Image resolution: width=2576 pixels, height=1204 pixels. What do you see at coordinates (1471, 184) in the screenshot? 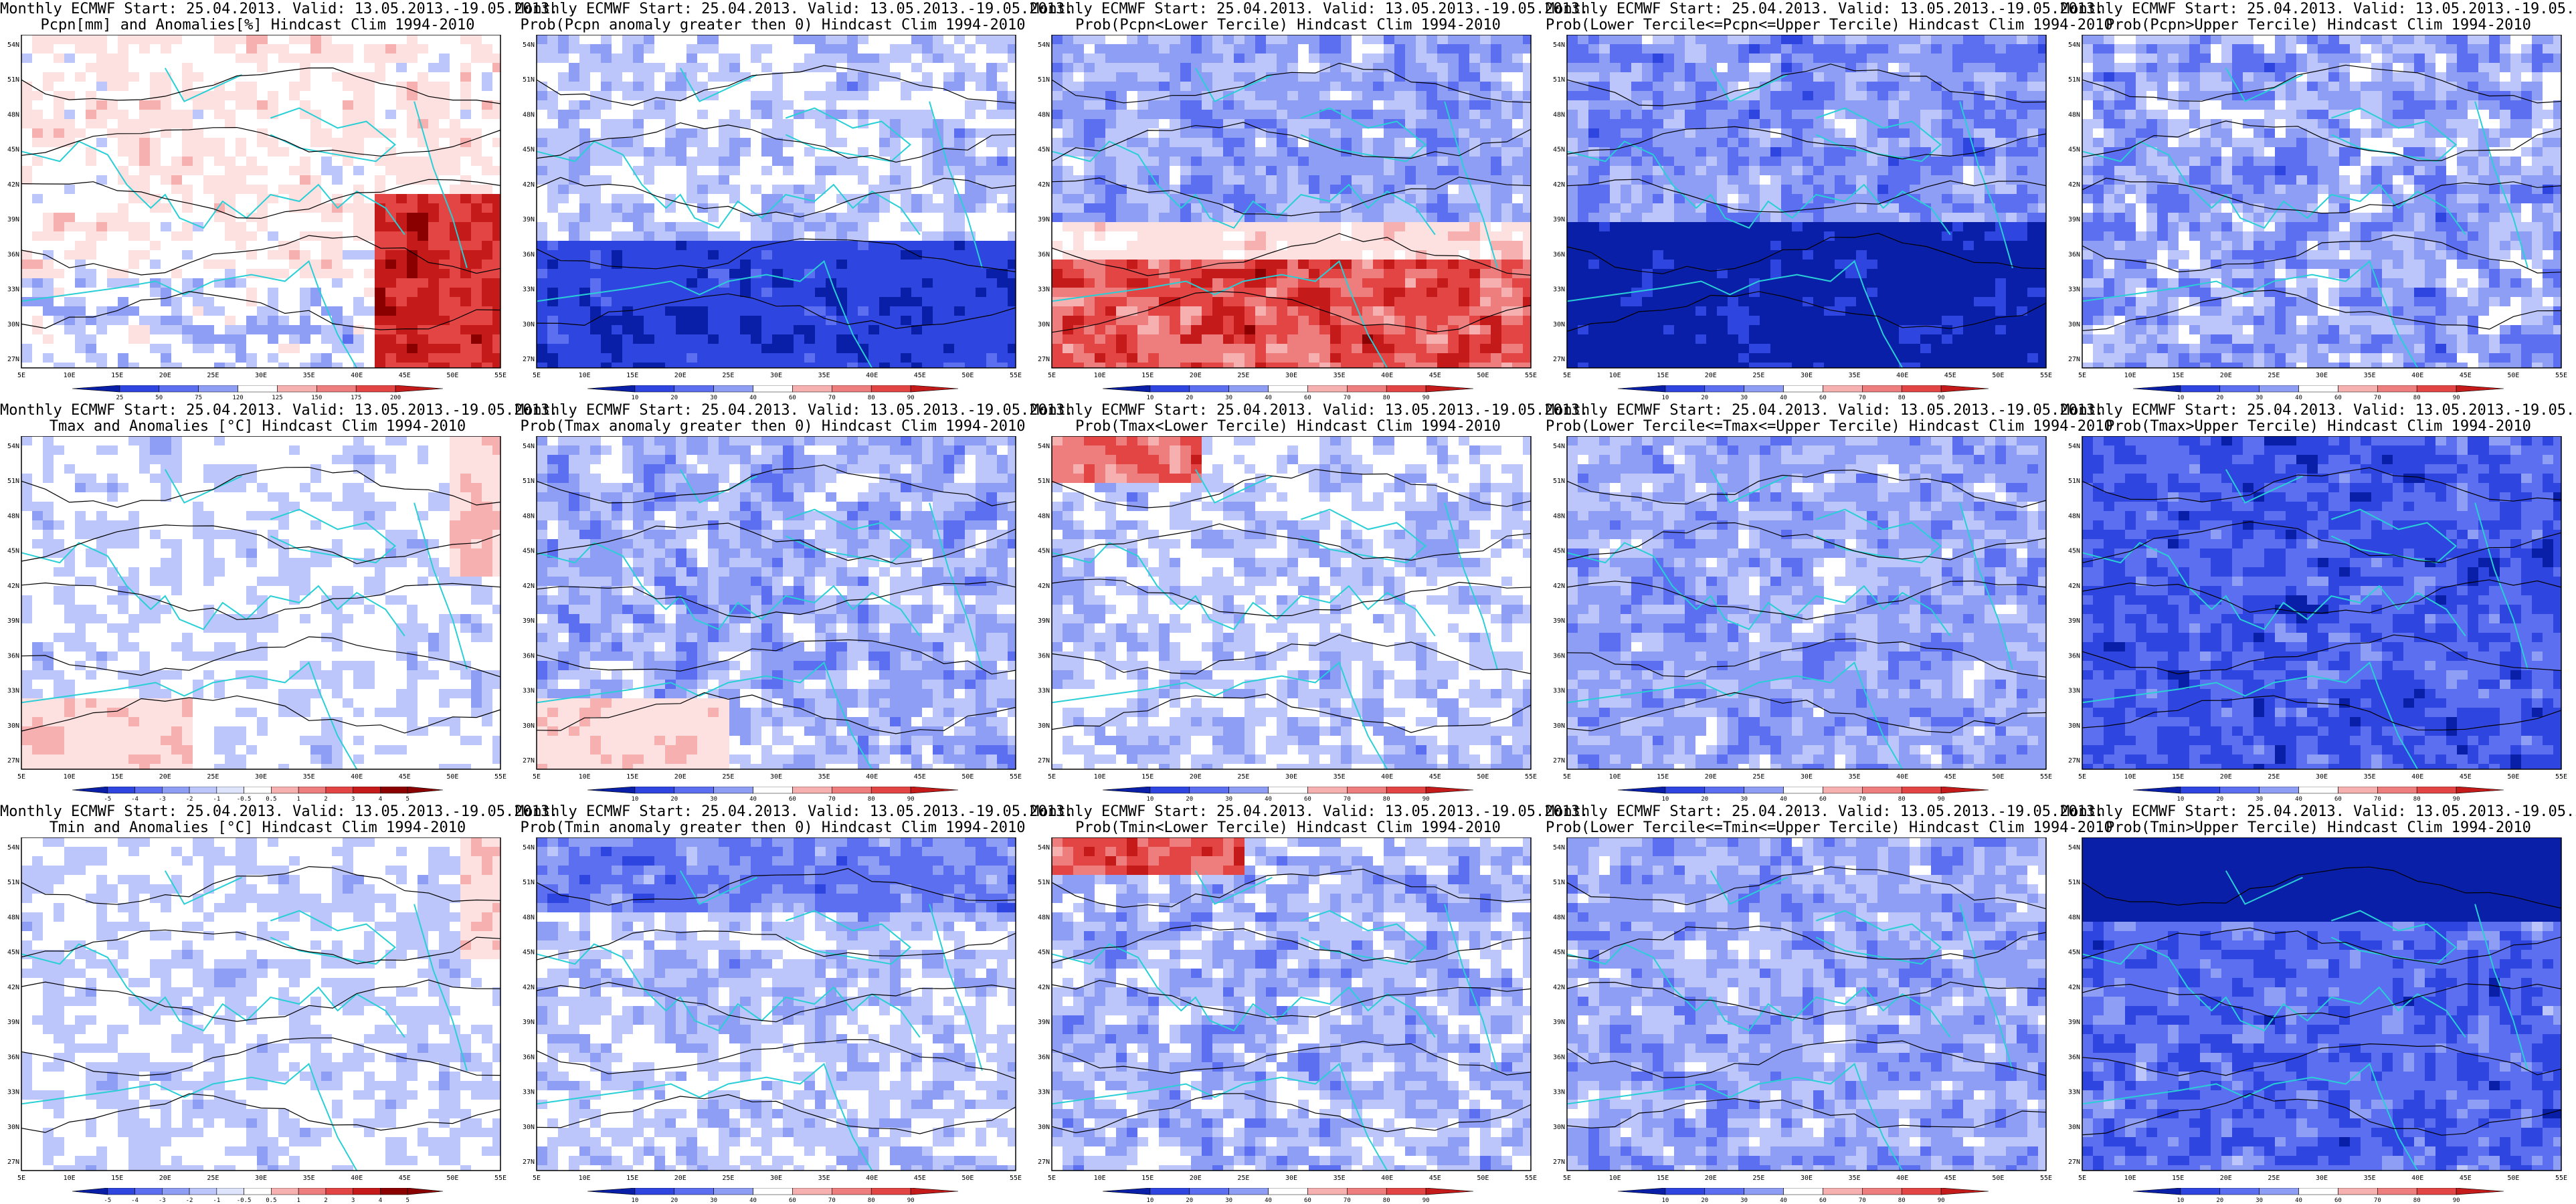
I see `coastline` at bounding box center [1471, 184].